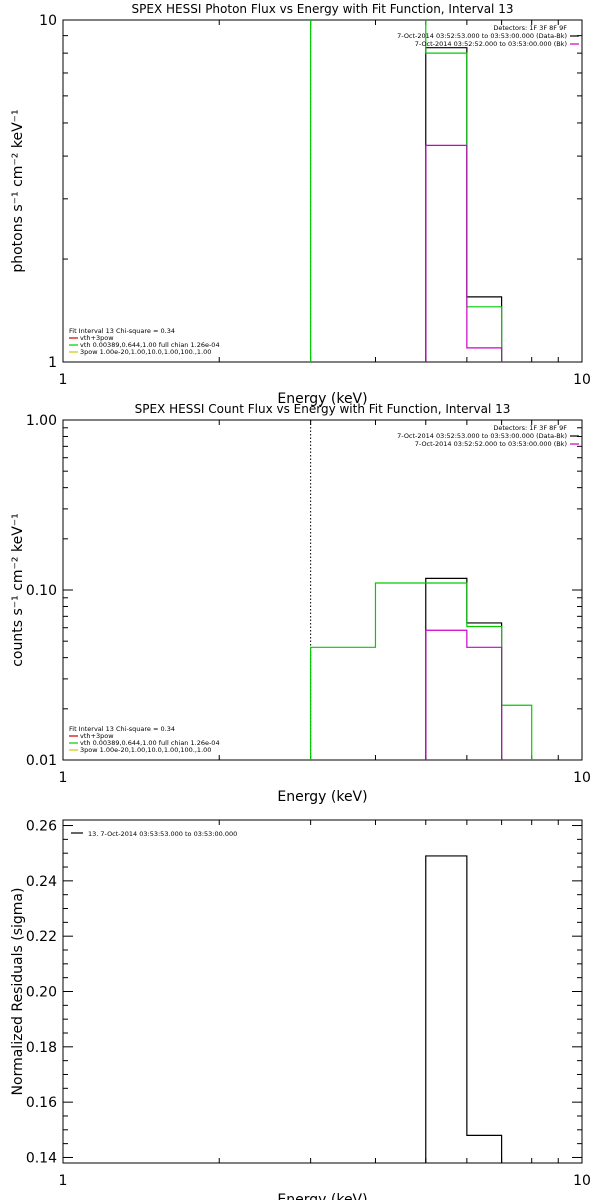  I want to click on y-tick-label: 0.10, so click(41, 591).